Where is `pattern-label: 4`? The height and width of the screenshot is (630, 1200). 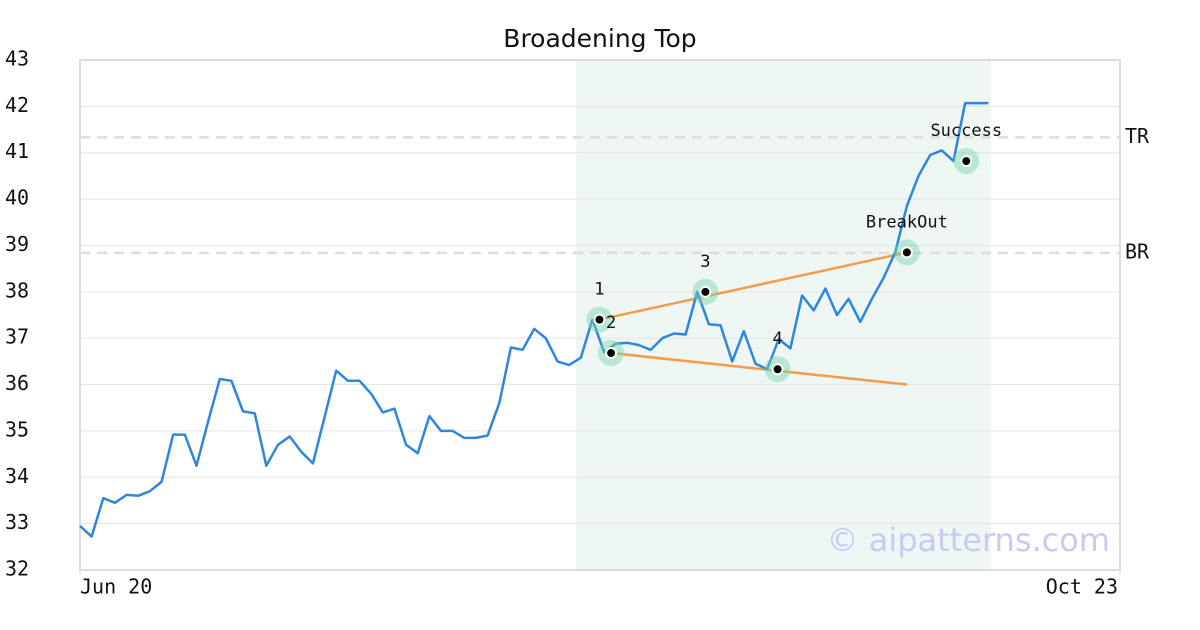 pattern-label: 4 is located at coordinates (777, 339).